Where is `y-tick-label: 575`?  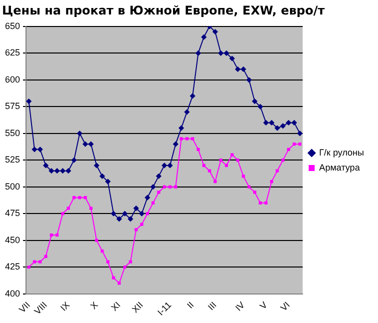
y-tick-label: 575 is located at coordinates (12, 106).